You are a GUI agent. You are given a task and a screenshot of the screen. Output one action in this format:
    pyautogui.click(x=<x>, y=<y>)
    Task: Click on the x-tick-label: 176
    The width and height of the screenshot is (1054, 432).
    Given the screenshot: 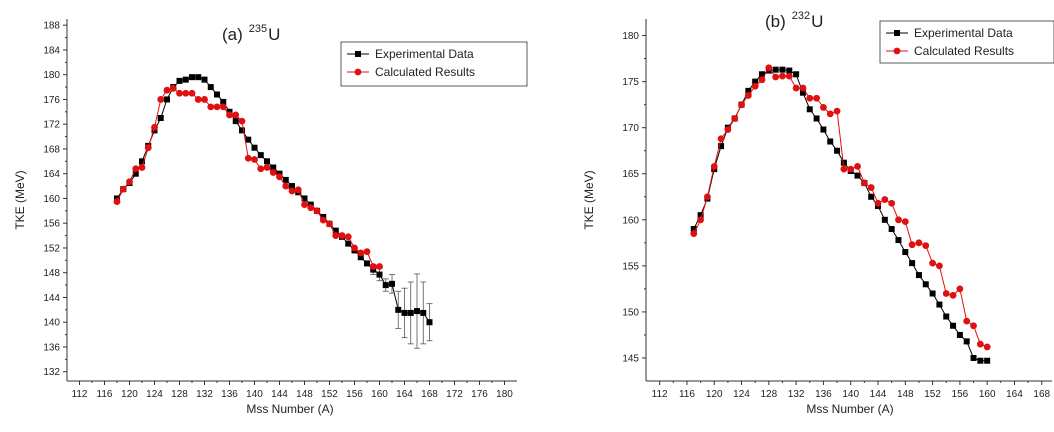 What is the action you would take?
    pyautogui.click(x=479, y=394)
    